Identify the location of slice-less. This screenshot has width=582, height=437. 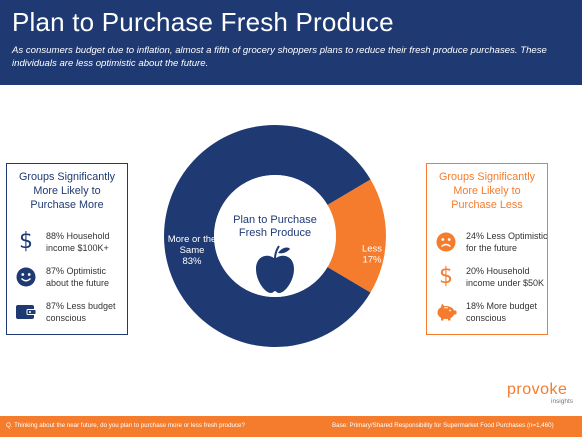
(356, 236).